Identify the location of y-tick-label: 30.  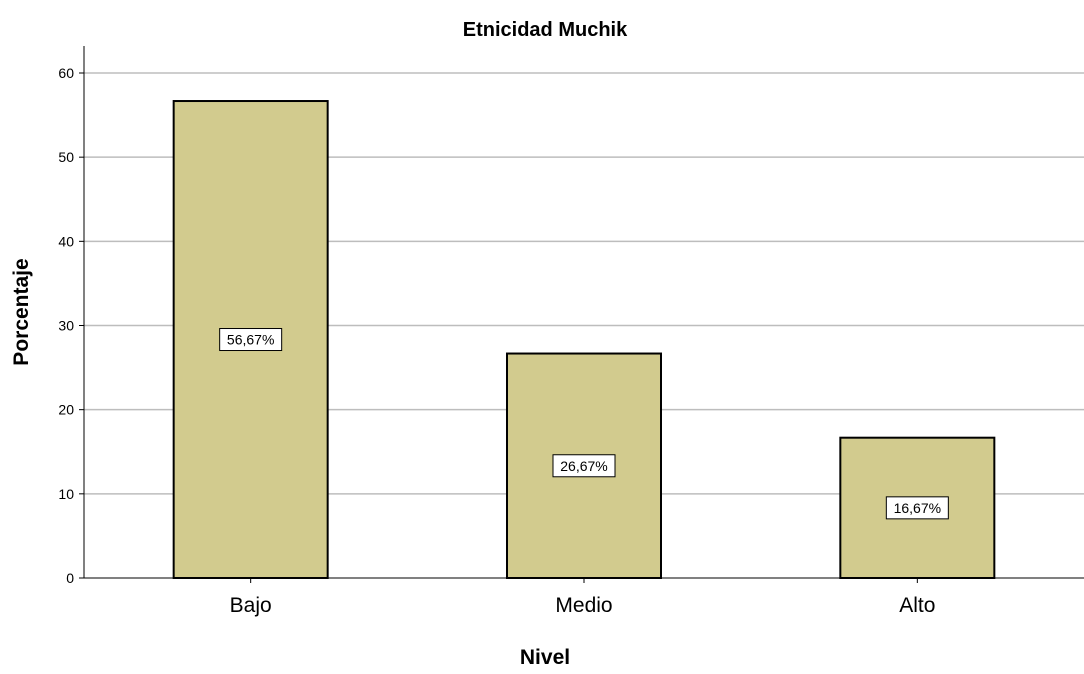
(66, 326).